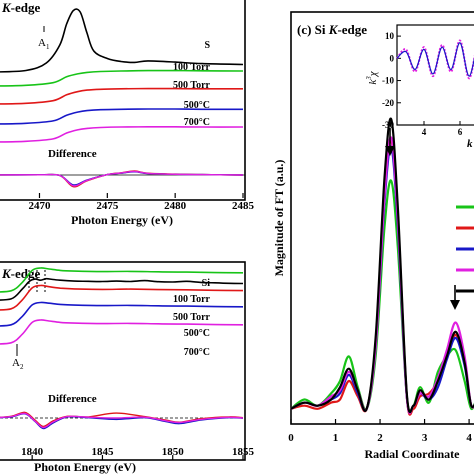 This screenshot has height=474, width=474. I want to click on panel-b-difference-series, so click(122, 420).